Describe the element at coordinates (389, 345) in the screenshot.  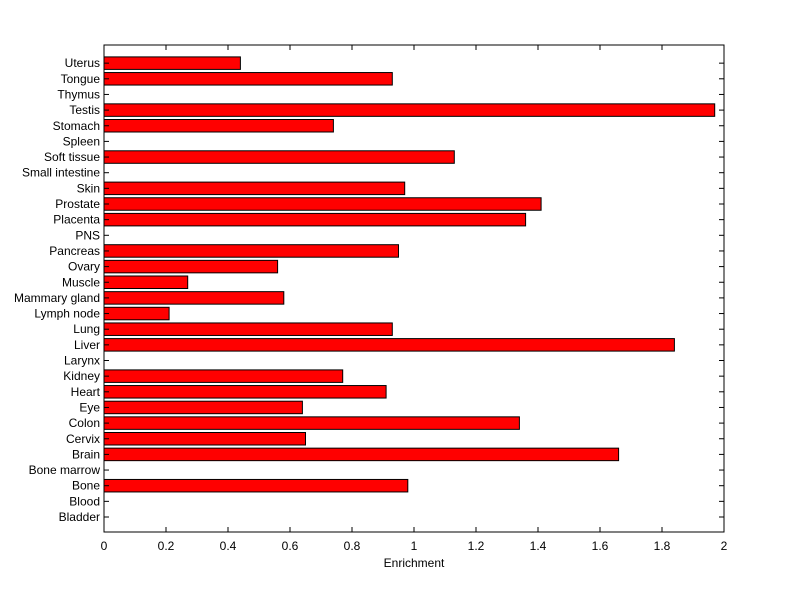
I see `bar-liver` at that location.